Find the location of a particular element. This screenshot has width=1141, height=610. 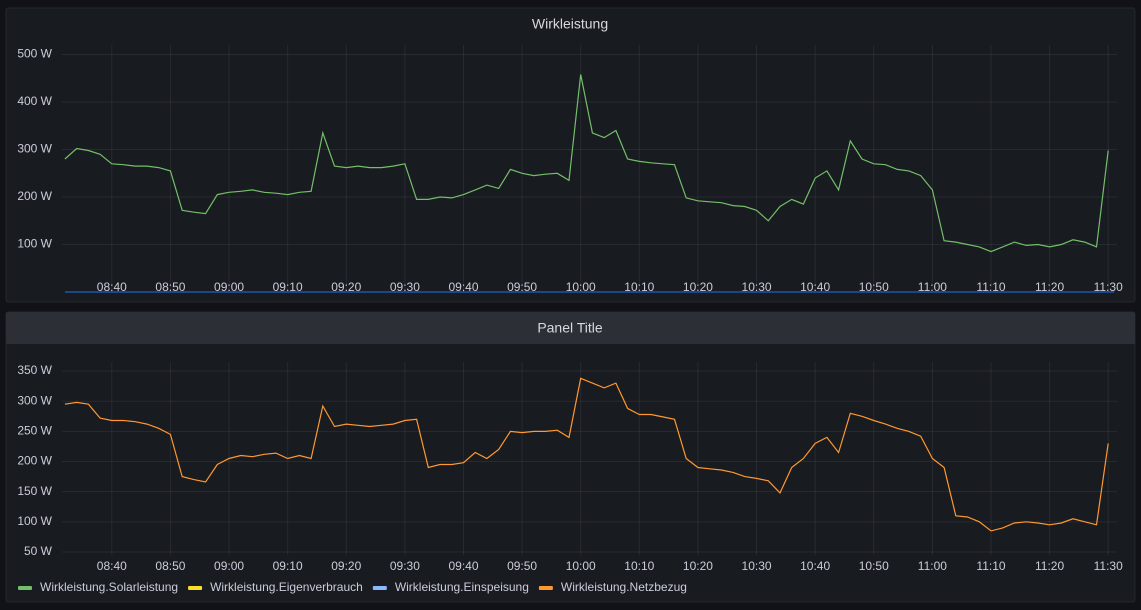

panel-title: Wirkleistung is located at coordinates (570, 24).